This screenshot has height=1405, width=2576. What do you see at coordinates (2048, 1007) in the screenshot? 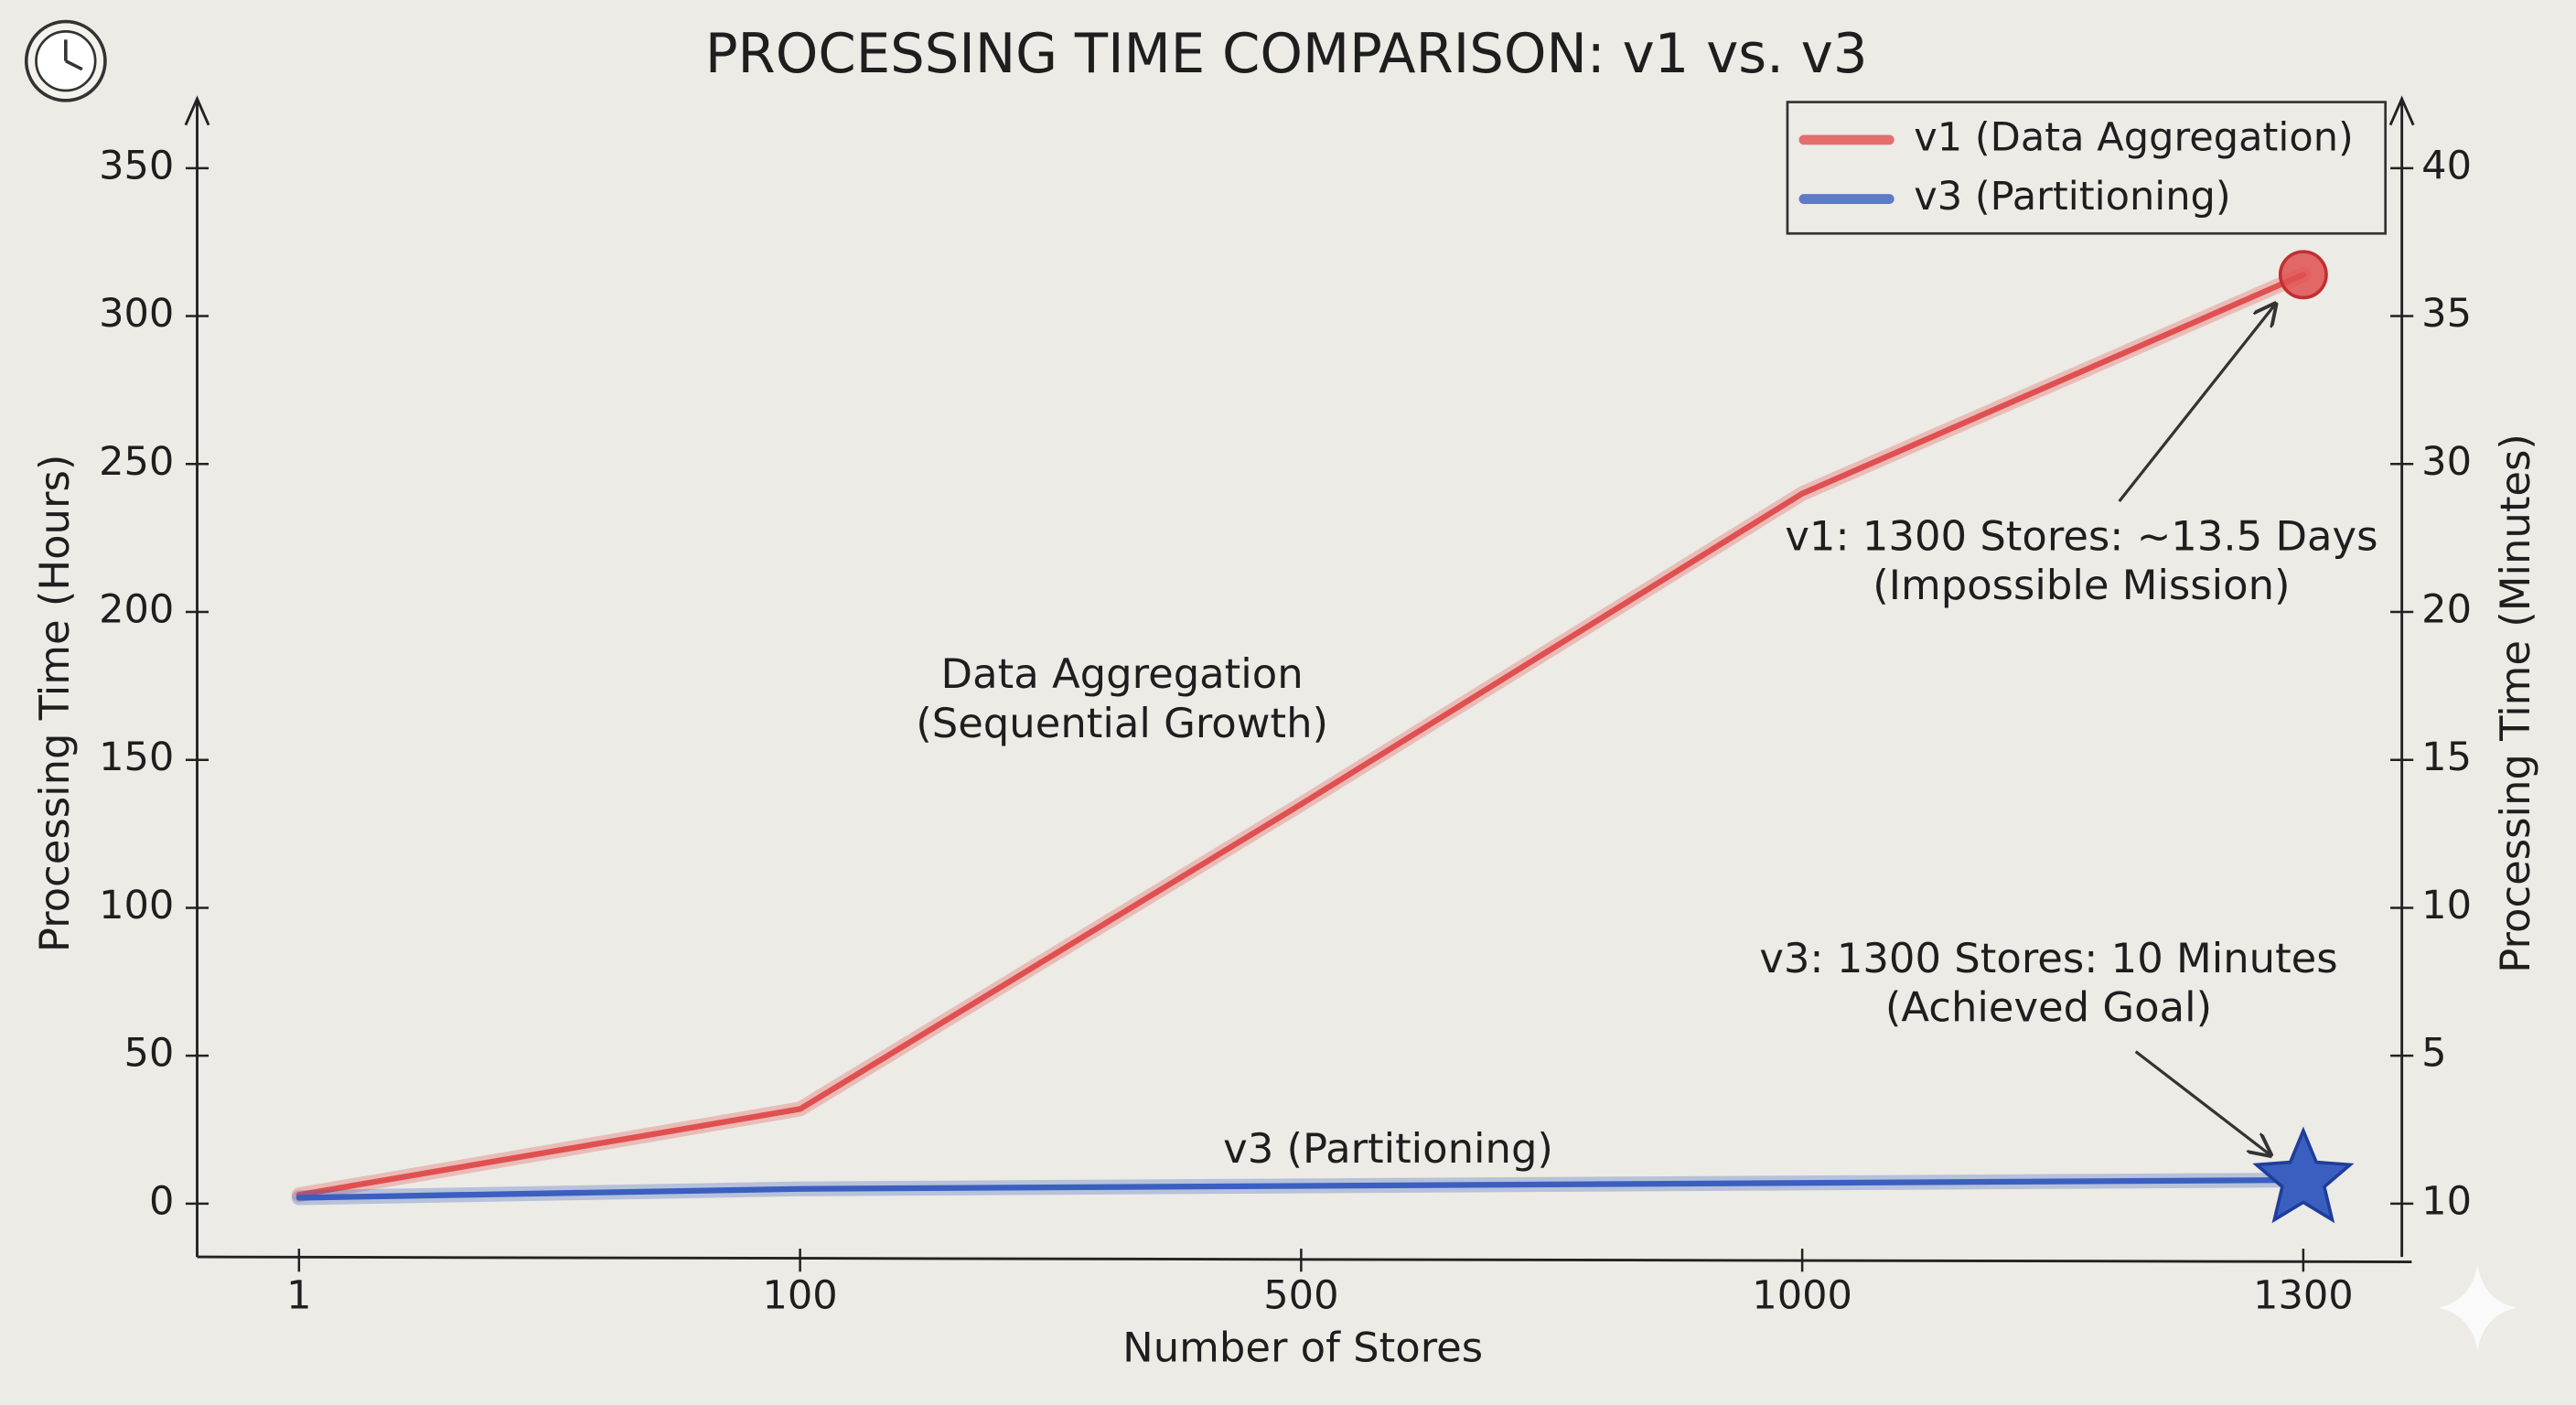
I see `annotation: (Achieved Goal)` at bounding box center [2048, 1007].